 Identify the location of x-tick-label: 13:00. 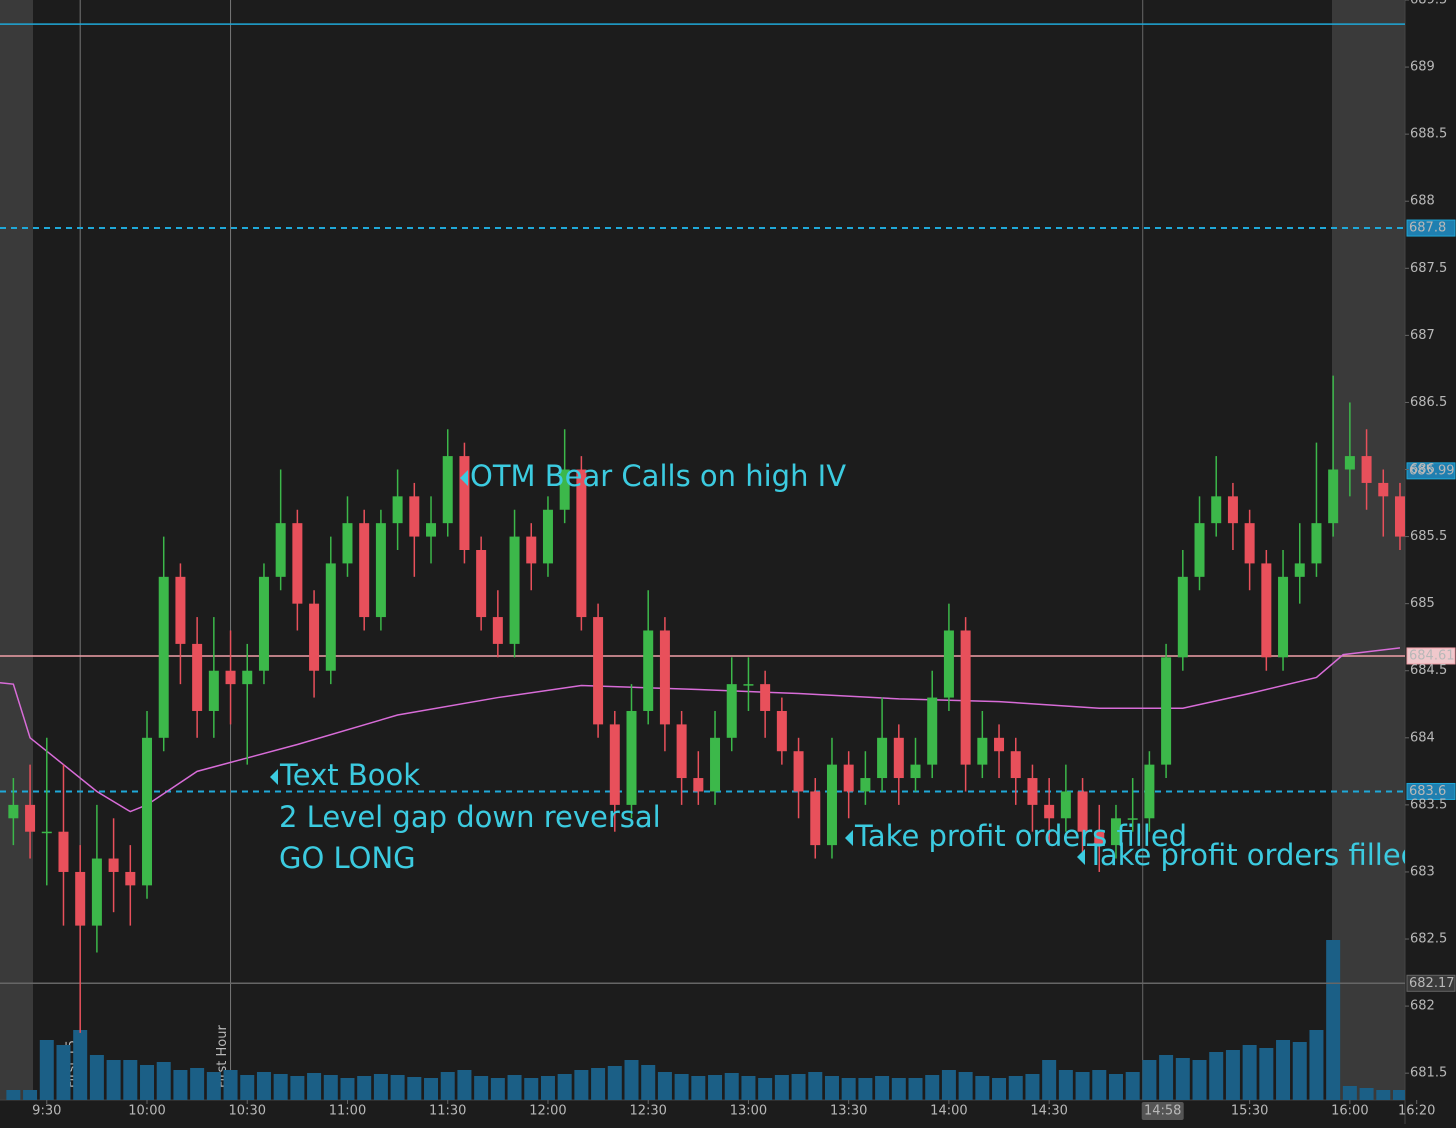
(748, 1111).